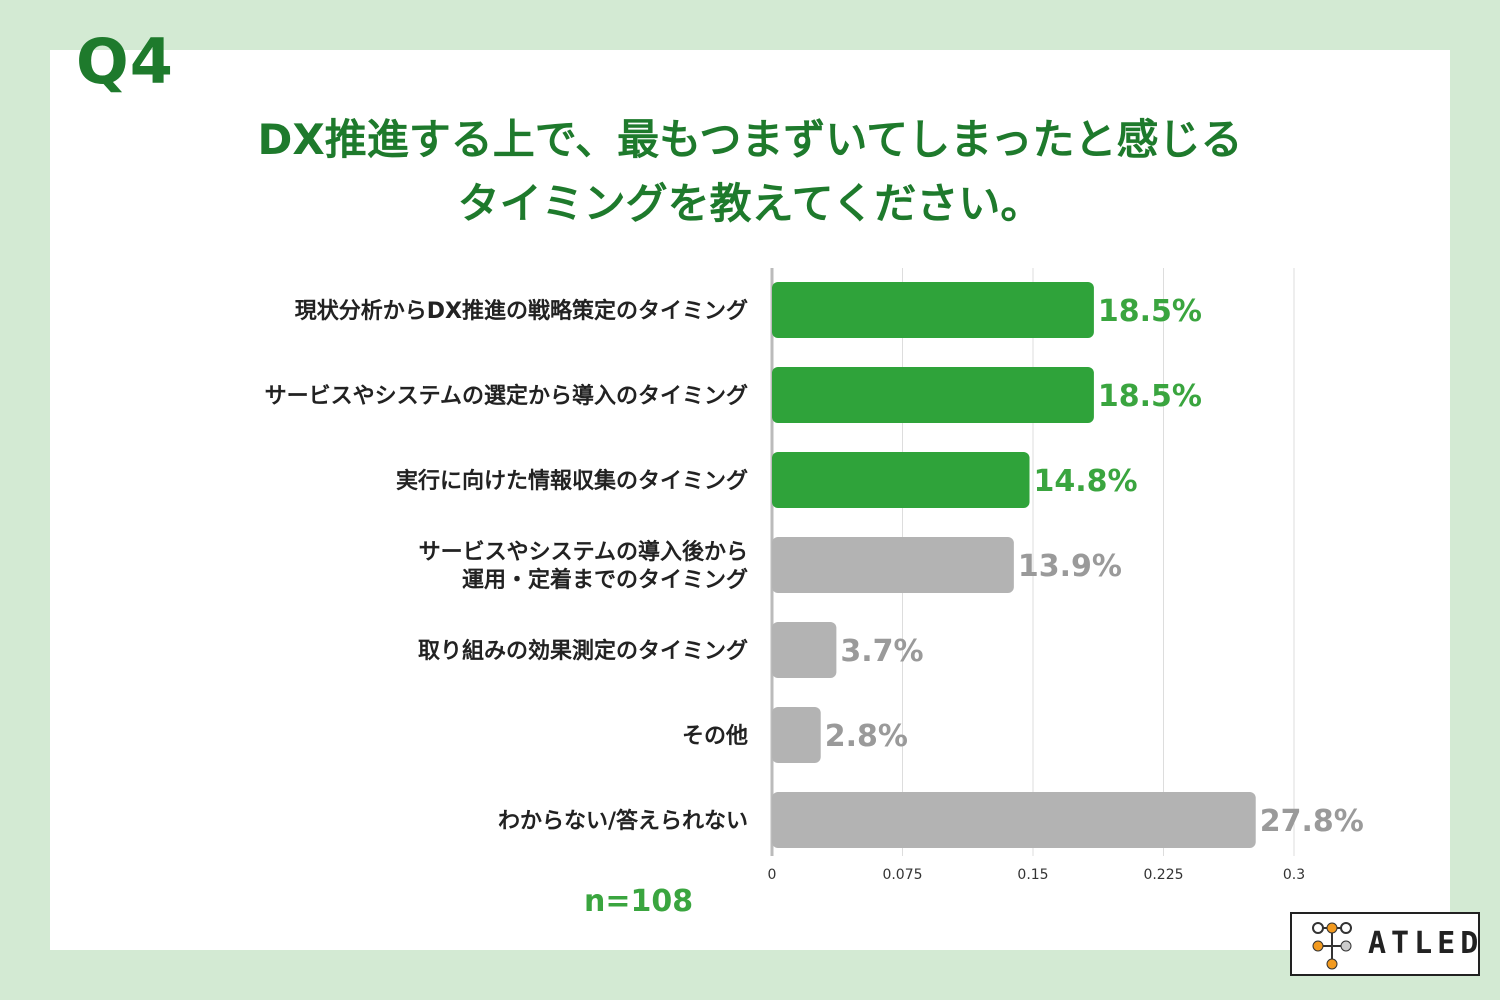 This screenshot has height=1000, width=1500. I want to click on chart-title: DX推進する上で、最もつまずいてしまったと感じる タイミングを教えてください。, so click(750, 172).